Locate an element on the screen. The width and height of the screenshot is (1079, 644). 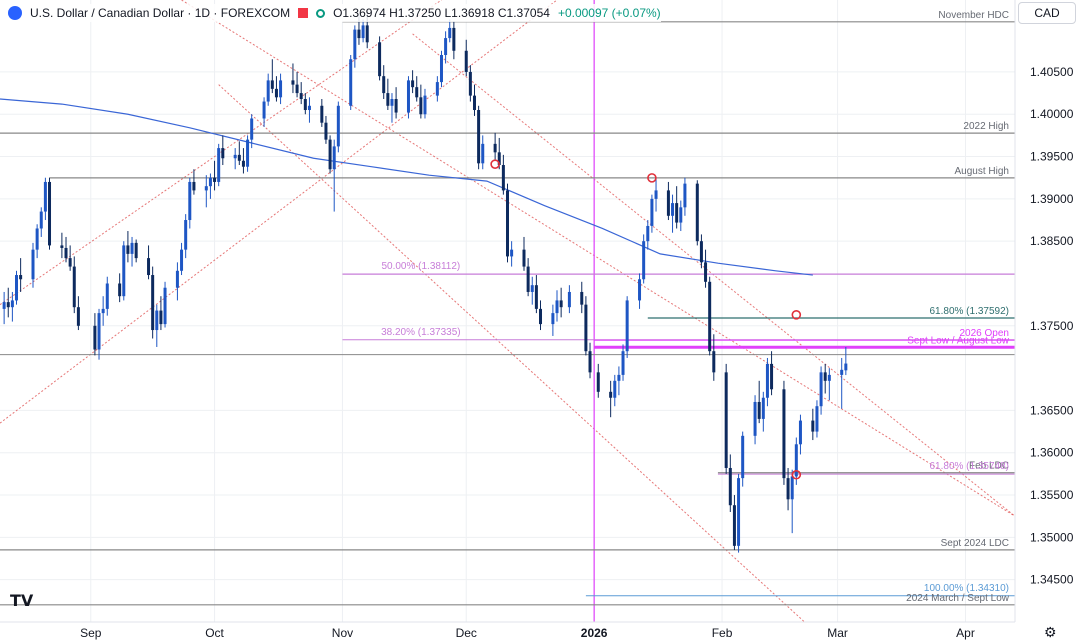
price-tick-label: 1.39500 is located at coordinates (1052, 157).